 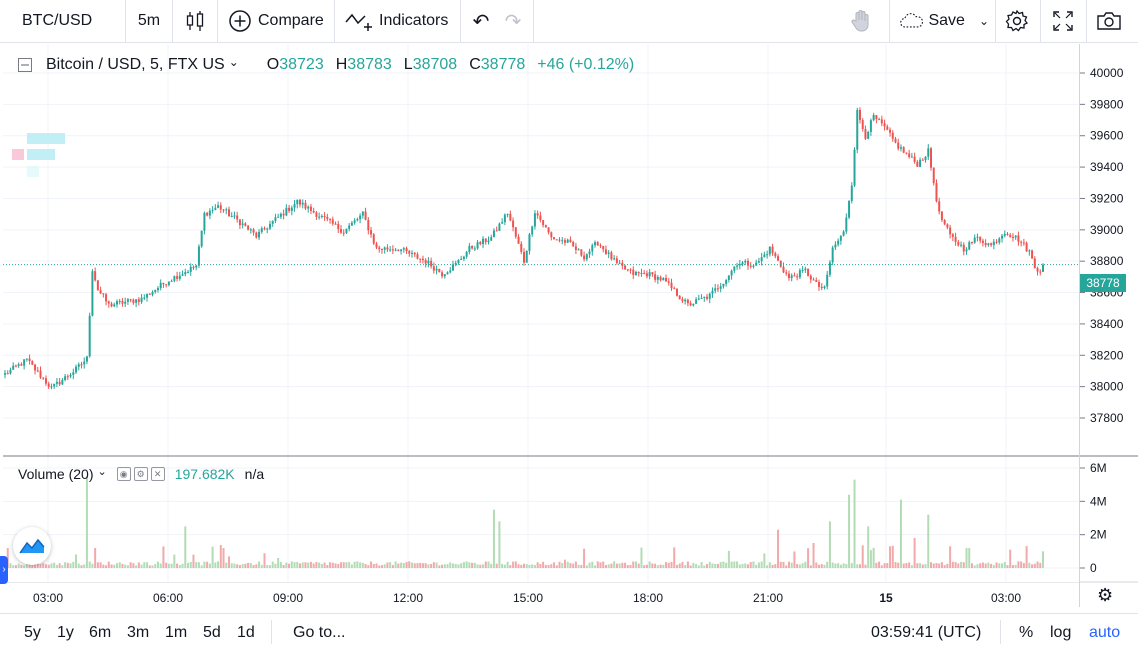 What do you see at coordinates (123, 474) in the screenshot?
I see `eye-icon: ◉` at bounding box center [123, 474].